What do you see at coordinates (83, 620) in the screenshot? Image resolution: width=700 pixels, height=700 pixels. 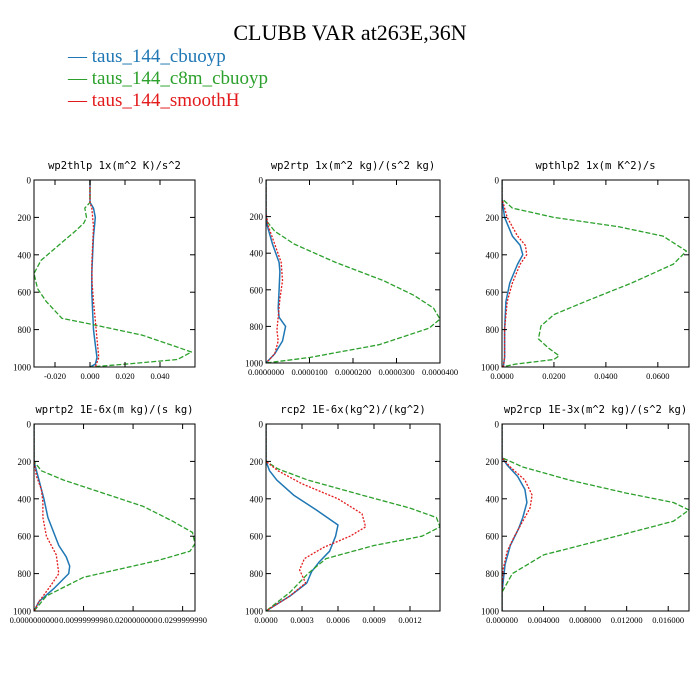 I see `x-tick-label: 0.0099999998` at bounding box center [83, 620].